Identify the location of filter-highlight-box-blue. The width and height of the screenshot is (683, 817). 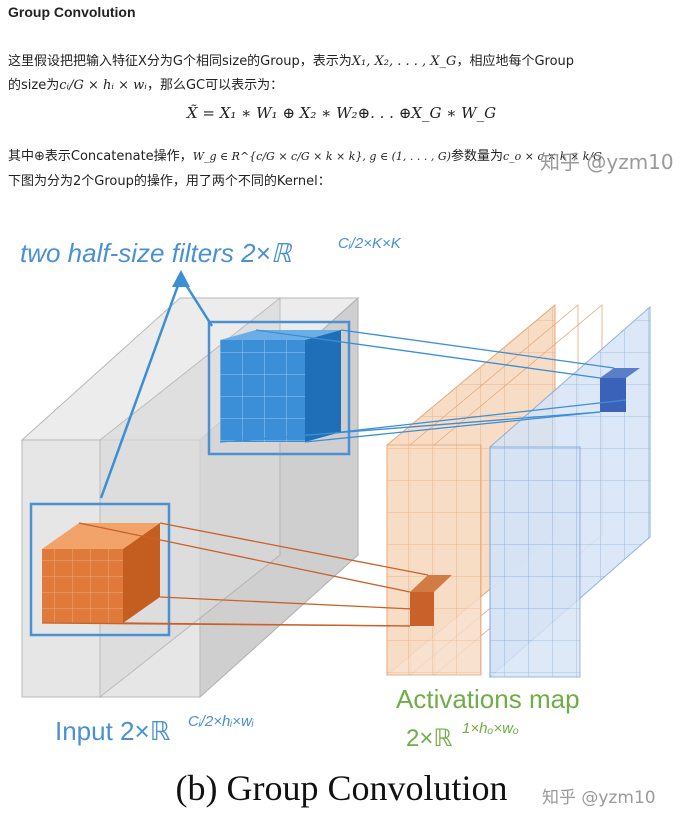
(279, 388).